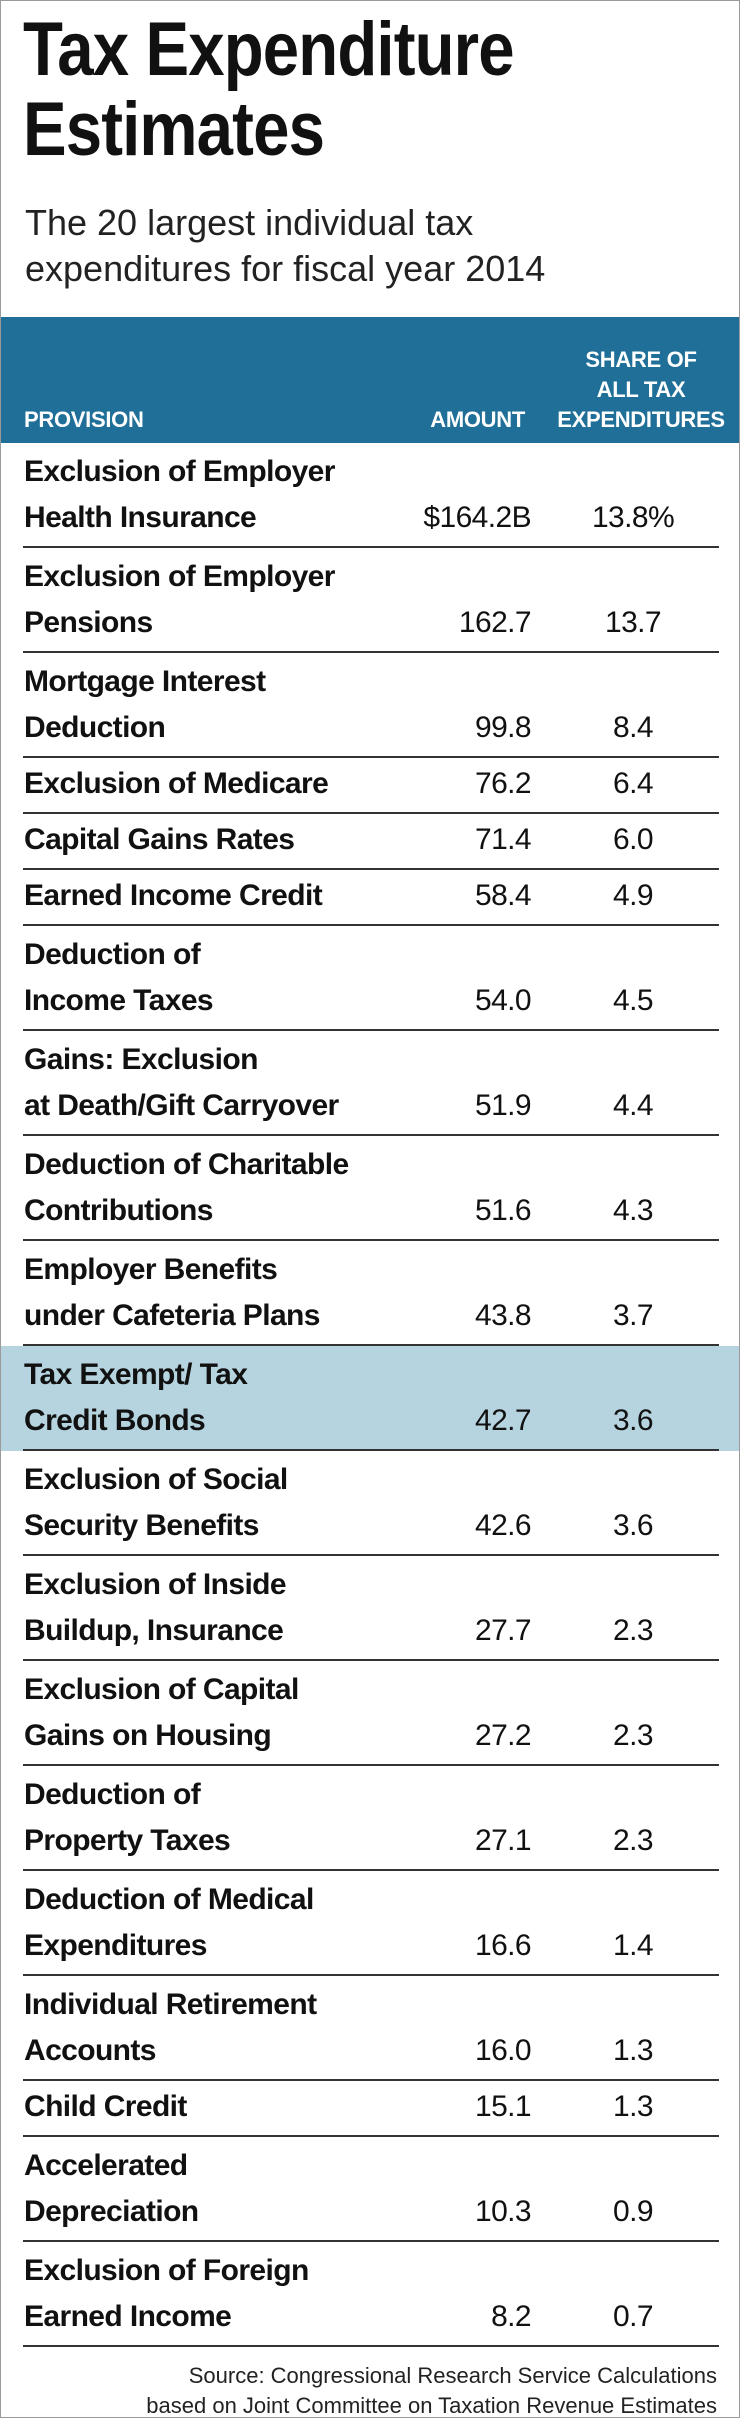 This screenshot has width=740, height=2418. I want to click on column-header: SHARE OF, so click(641, 359).